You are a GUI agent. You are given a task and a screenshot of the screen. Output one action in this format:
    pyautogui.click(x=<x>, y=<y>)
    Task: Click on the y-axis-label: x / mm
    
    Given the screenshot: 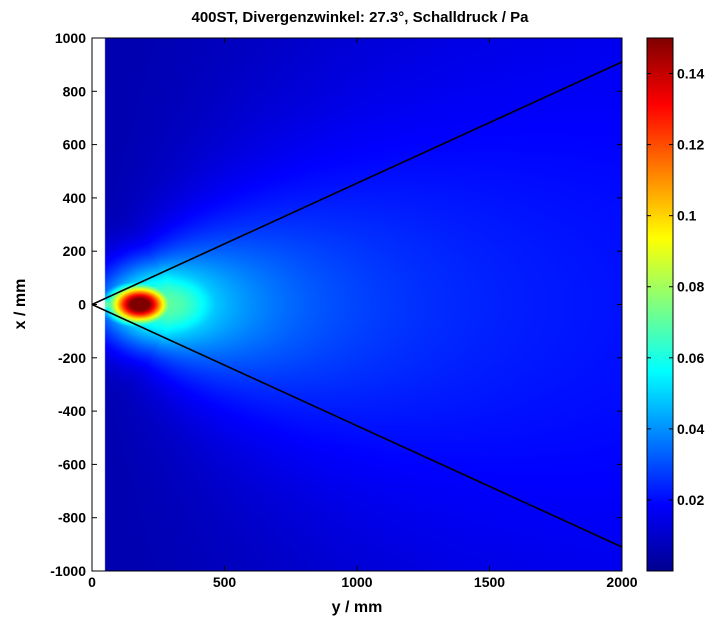 What is the action you would take?
    pyautogui.click(x=20, y=304)
    